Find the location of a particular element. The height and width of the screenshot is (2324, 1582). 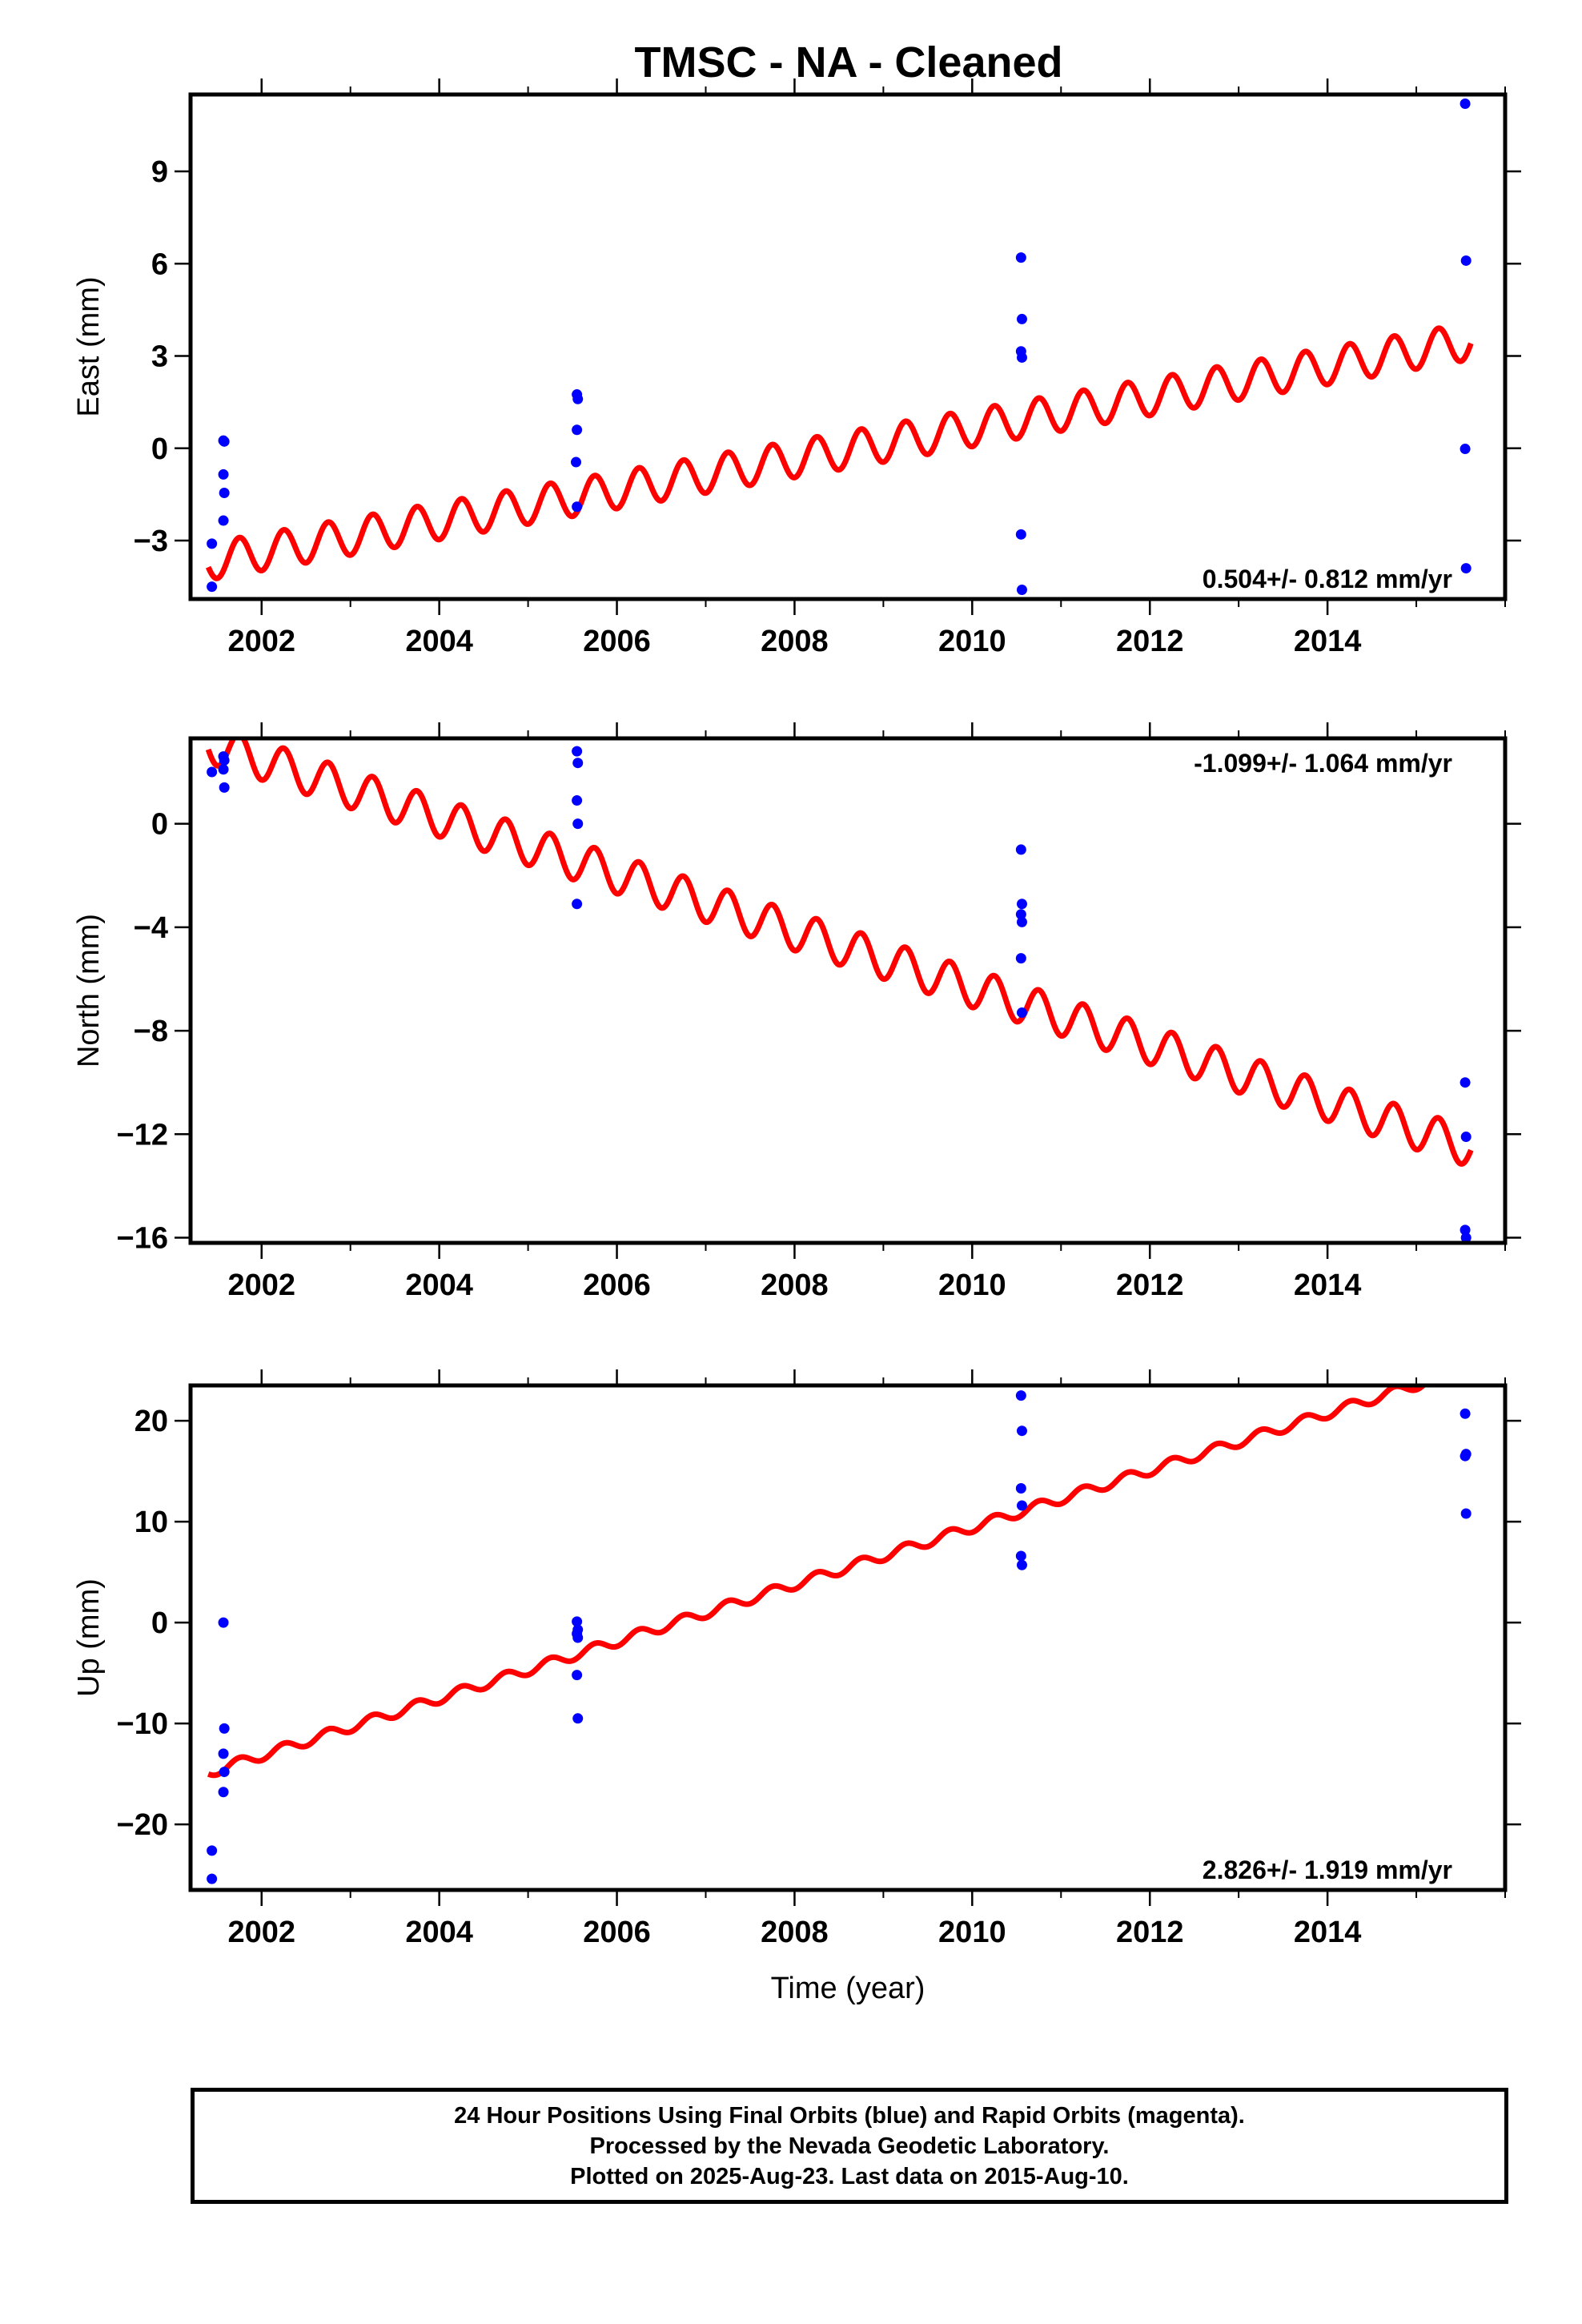

y-tick-label: −12 is located at coordinates (142, 1135).